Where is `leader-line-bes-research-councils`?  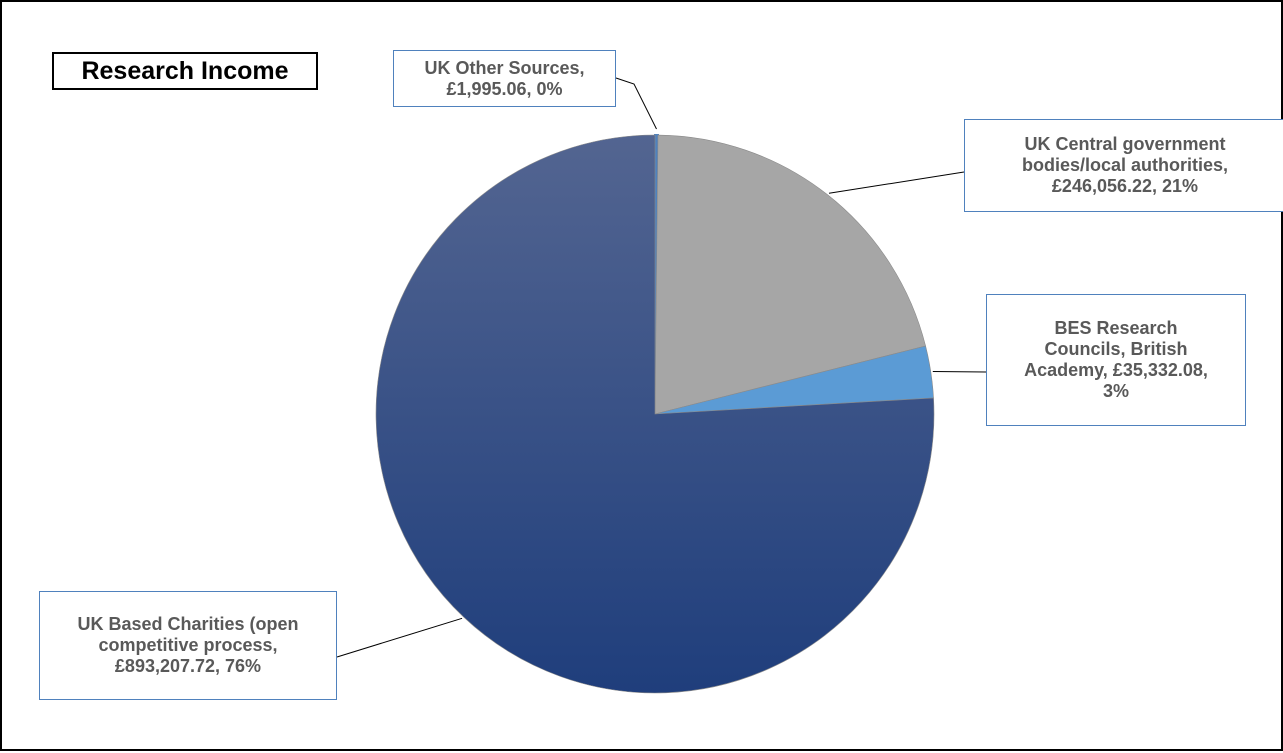
leader-line-bes-research-councils is located at coordinates (959, 372).